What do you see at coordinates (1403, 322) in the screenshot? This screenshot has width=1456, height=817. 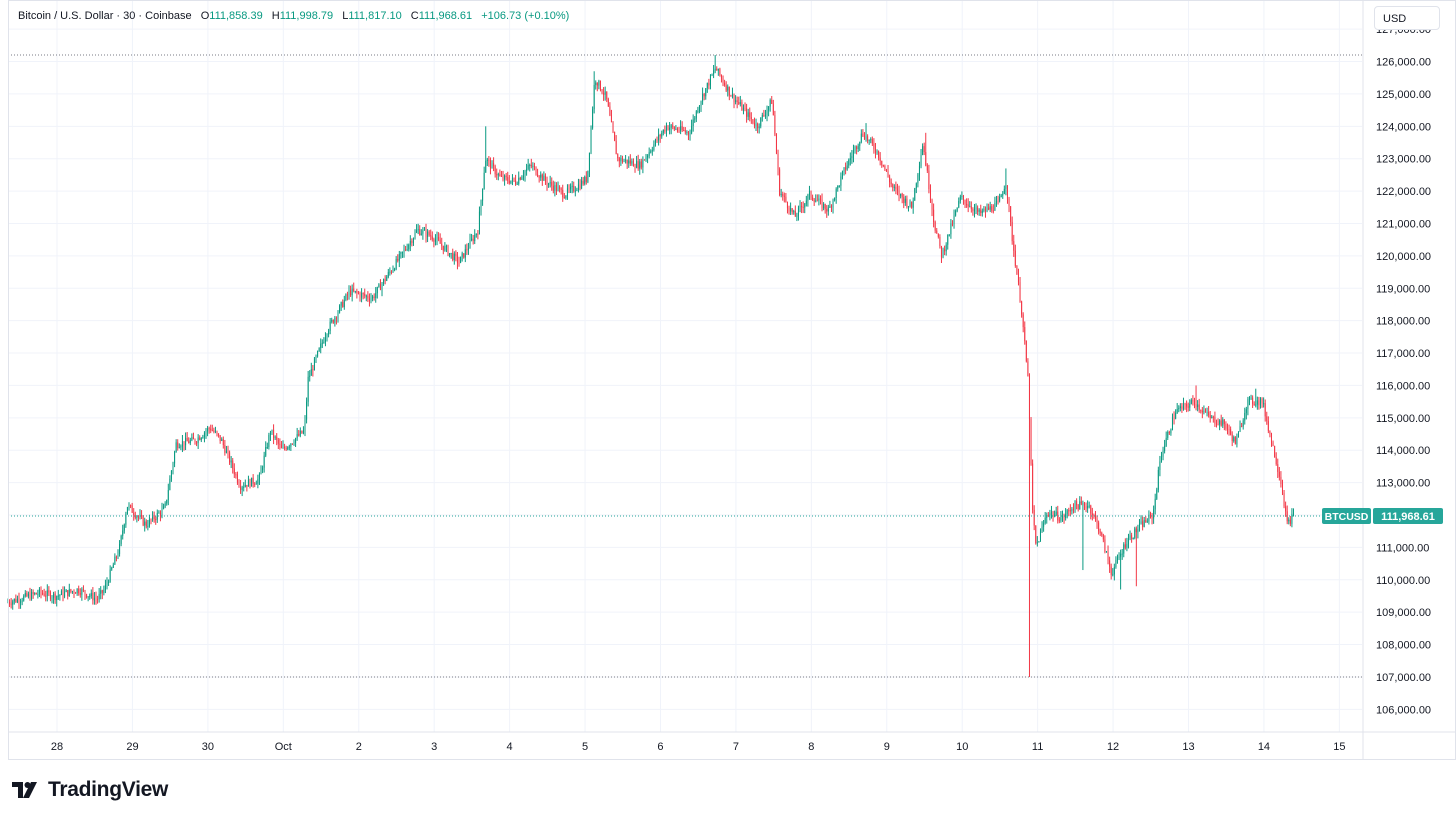 I see `y-tick-label: 118,000.00` at bounding box center [1403, 322].